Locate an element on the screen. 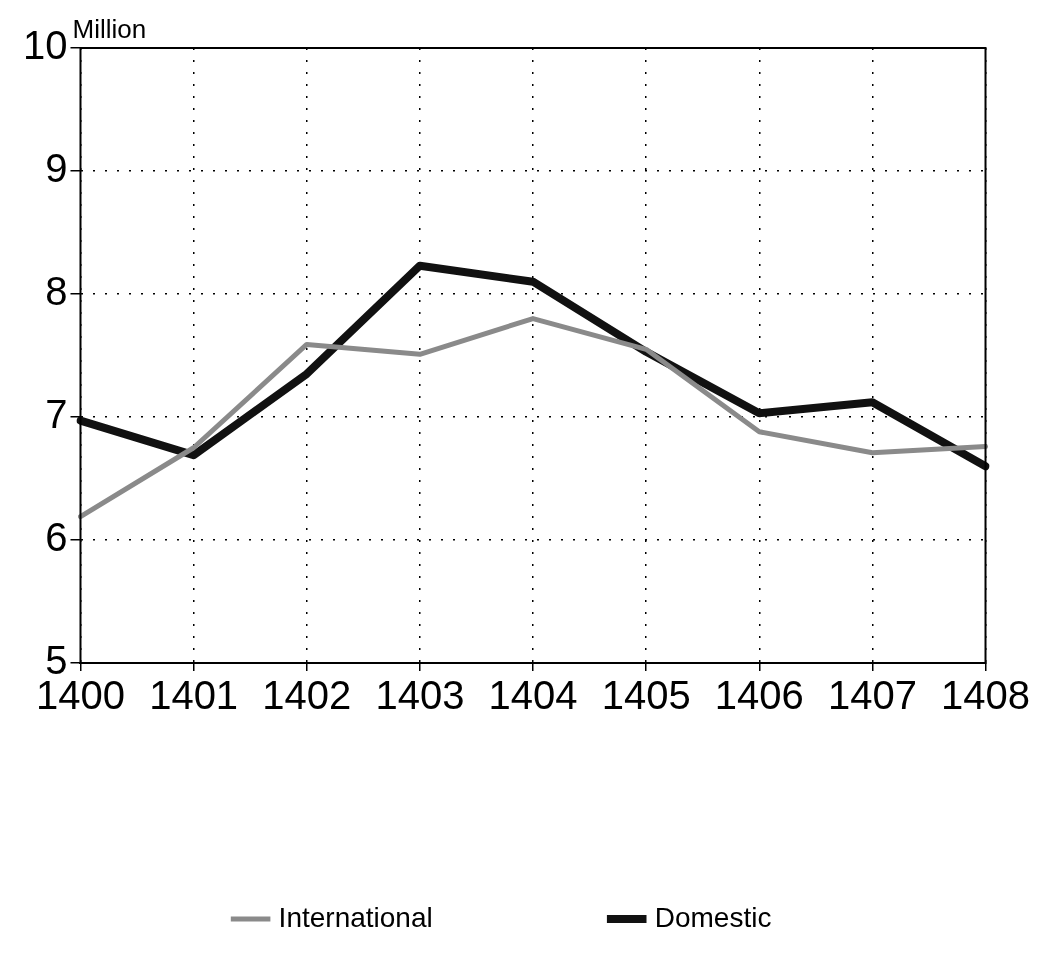  x-tick-label: 1402 is located at coordinates (307, 695).